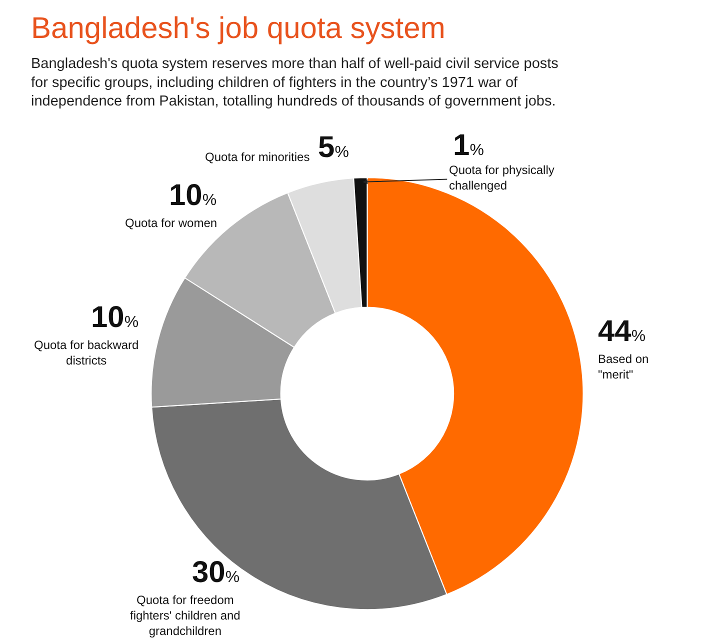 Image resolution: width=720 pixels, height=640 pixels. I want to click on slice-label: Based on "merit", so click(623, 367).